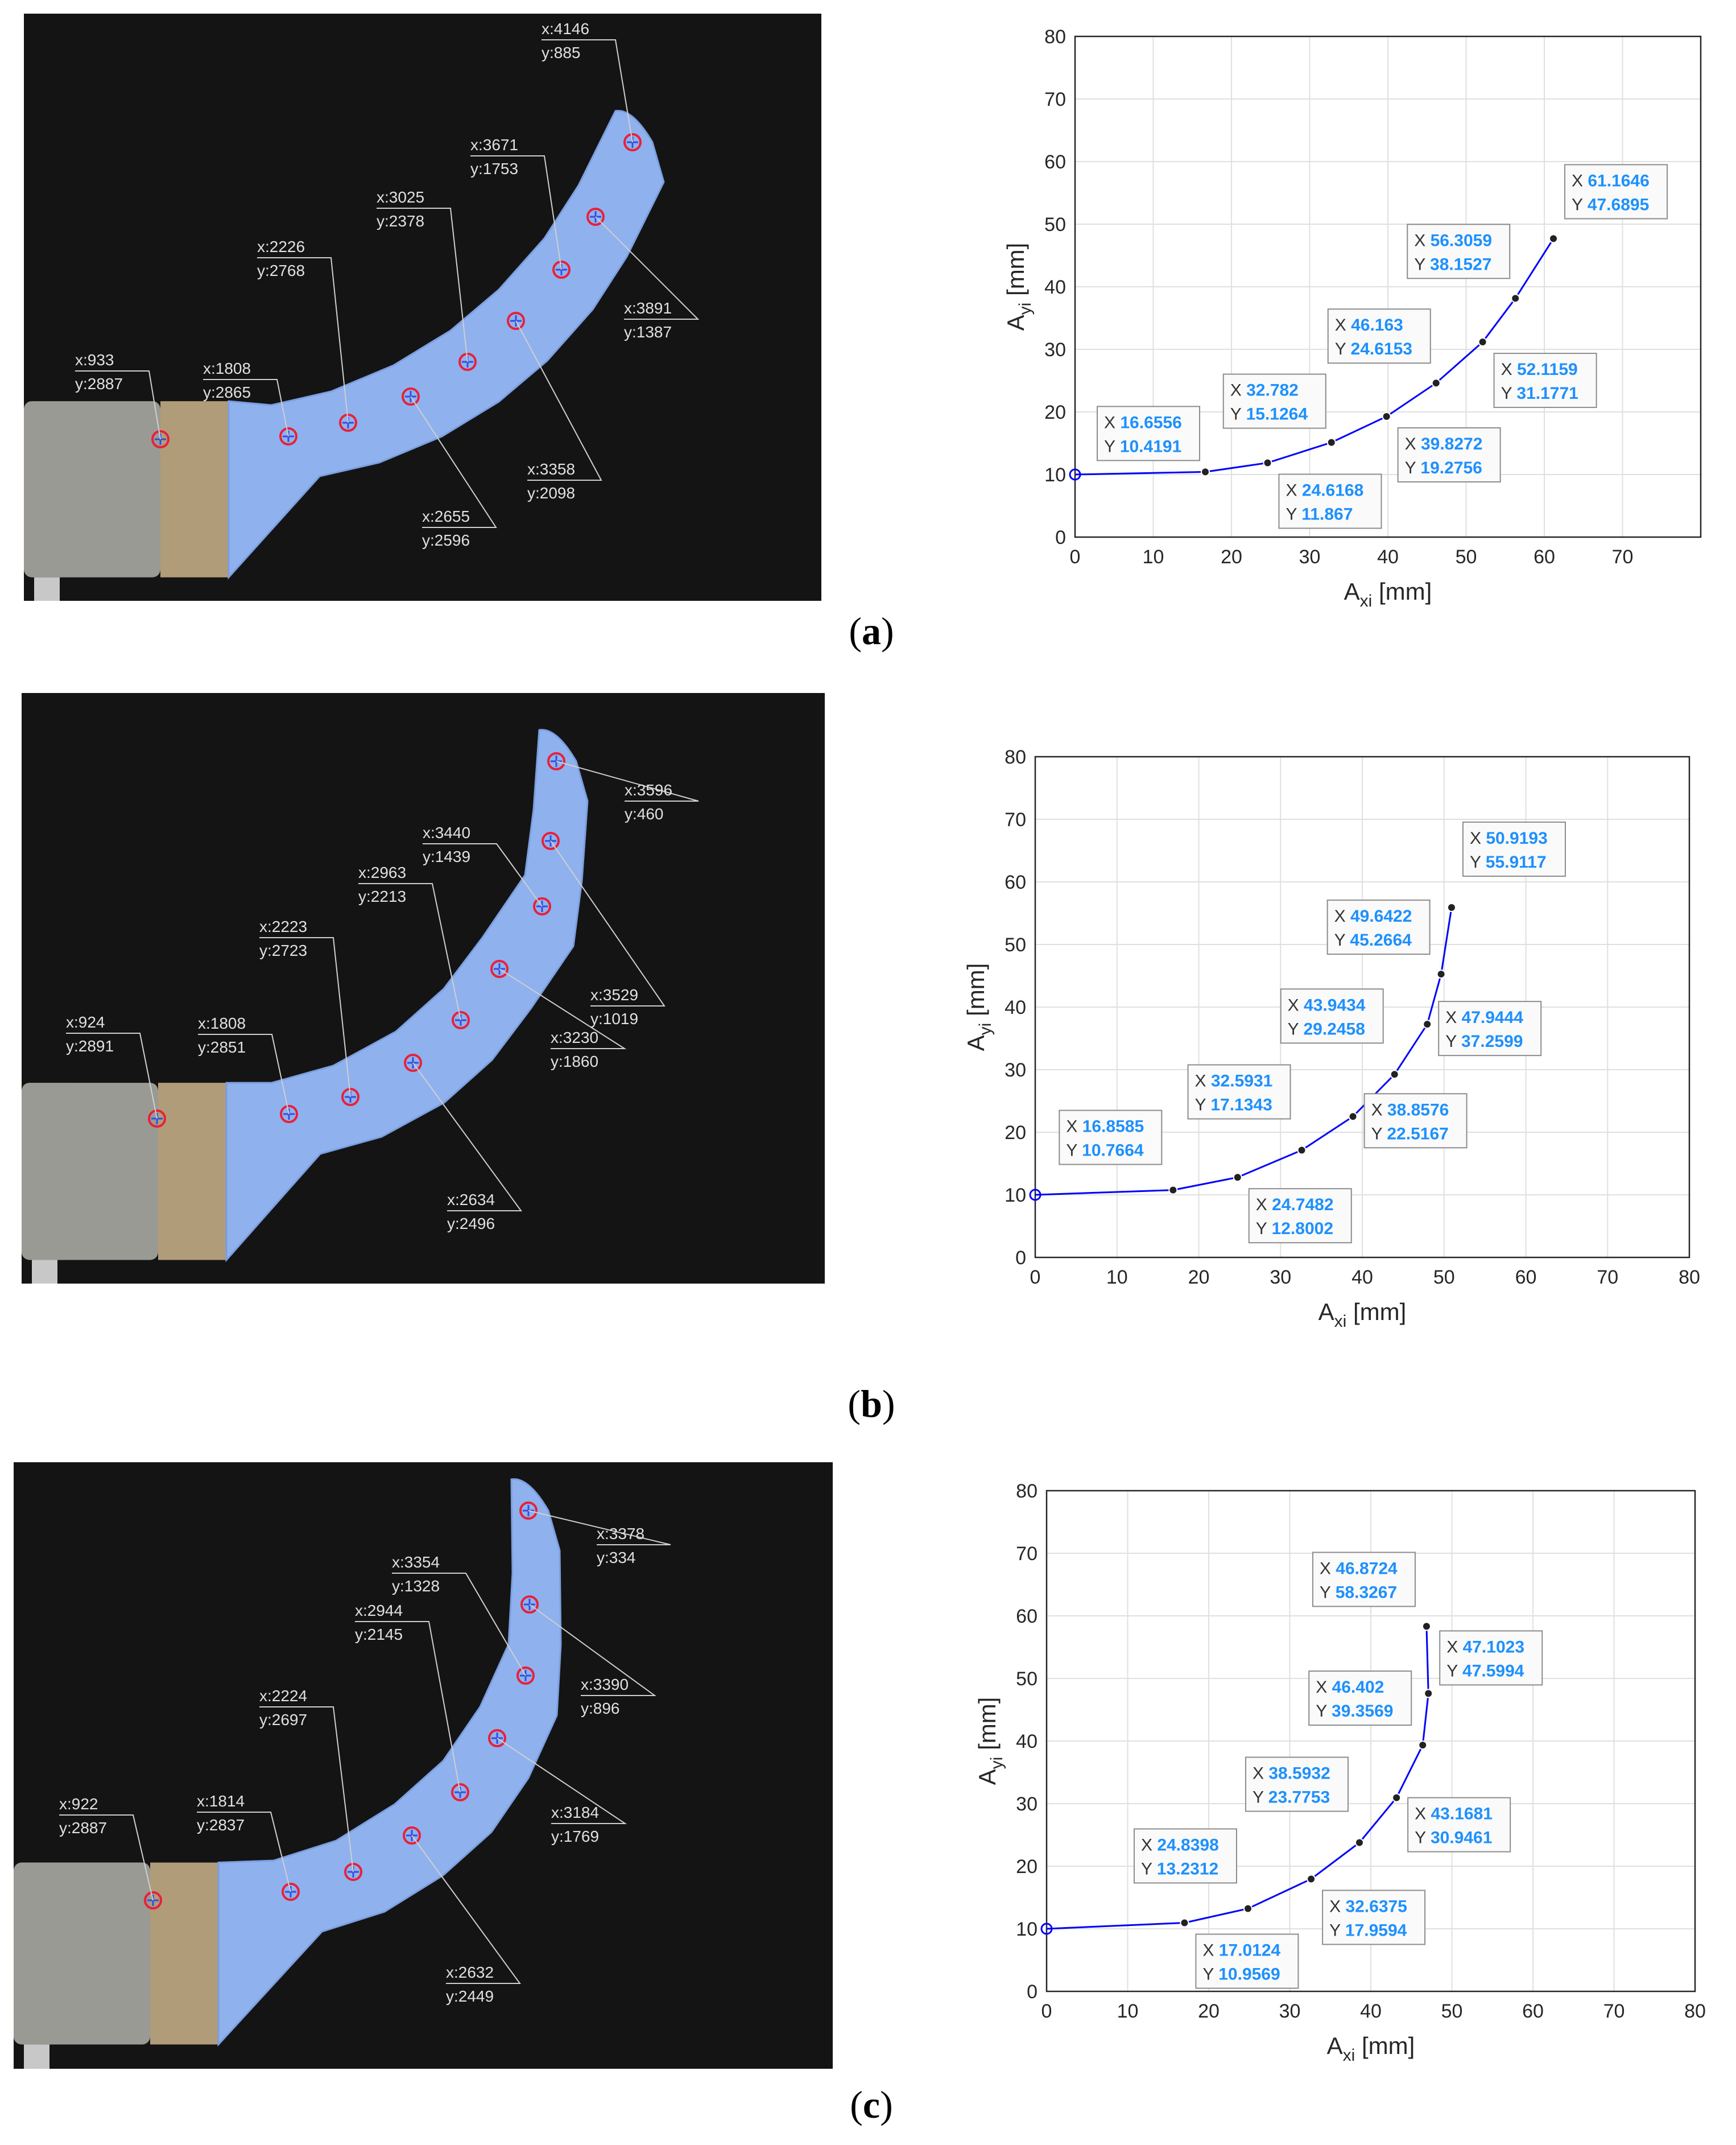 The height and width of the screenshot is (2145, 1736). What do you see at coordinates (389, 1762) in the screenshot?
I see `soft-finger-body-c` at bounding box center [389, 1762].